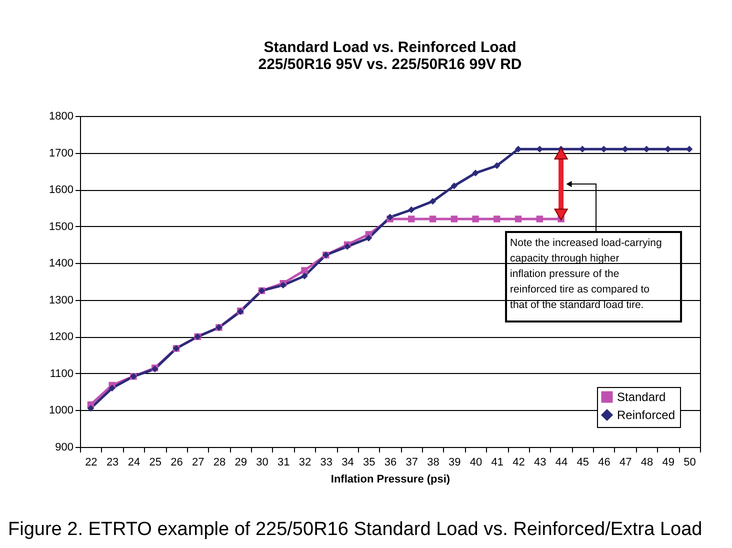  Describe the element at coordinates (561, 462) in the screenshot. I see `x-tick-label: 44` at that location.